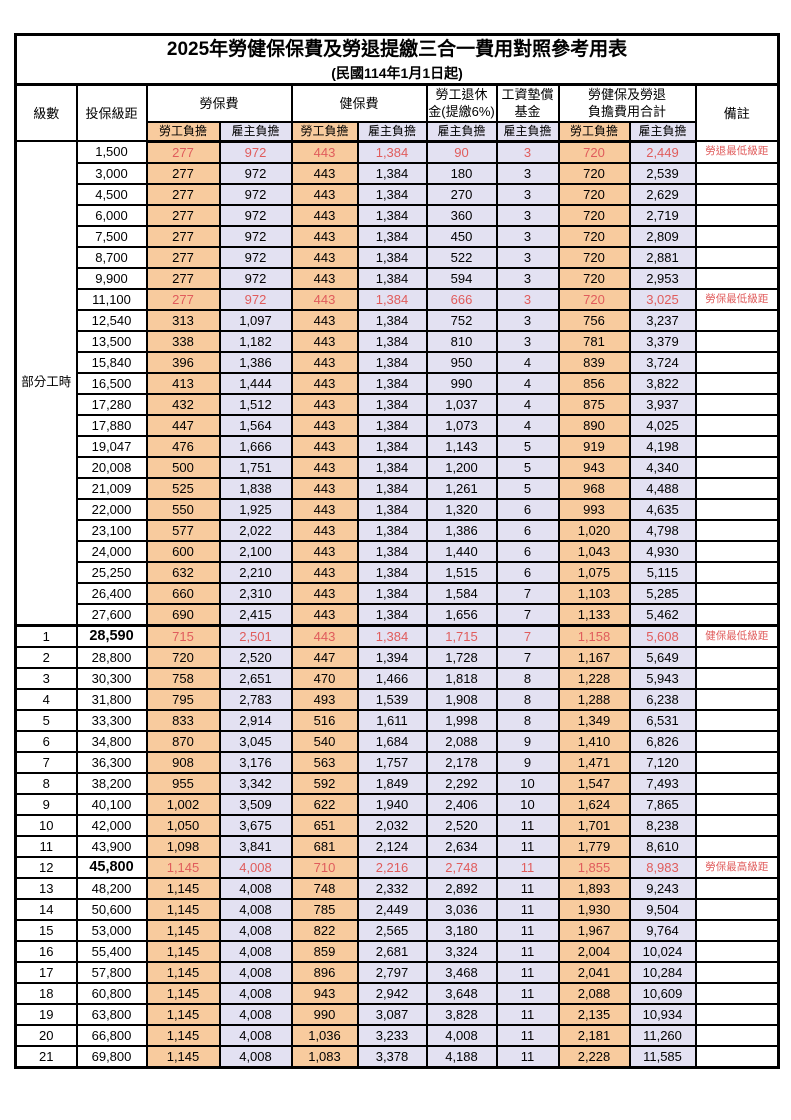 The image size is (791, 1120). Describe the element at coordinates (662, 972) in the screenshot. I see `total-employer-cell: 10,284` at that location.